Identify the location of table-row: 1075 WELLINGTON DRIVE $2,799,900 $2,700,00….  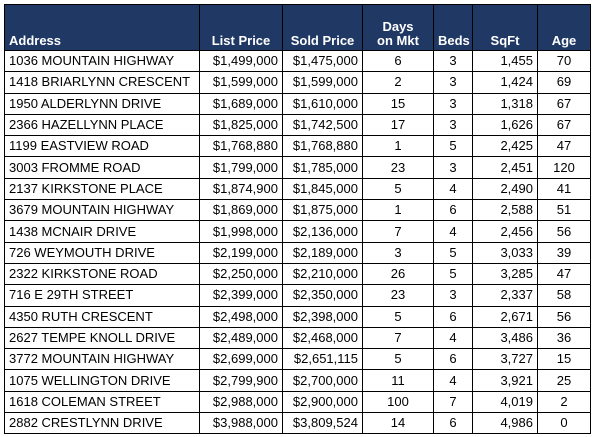
(297, 380).